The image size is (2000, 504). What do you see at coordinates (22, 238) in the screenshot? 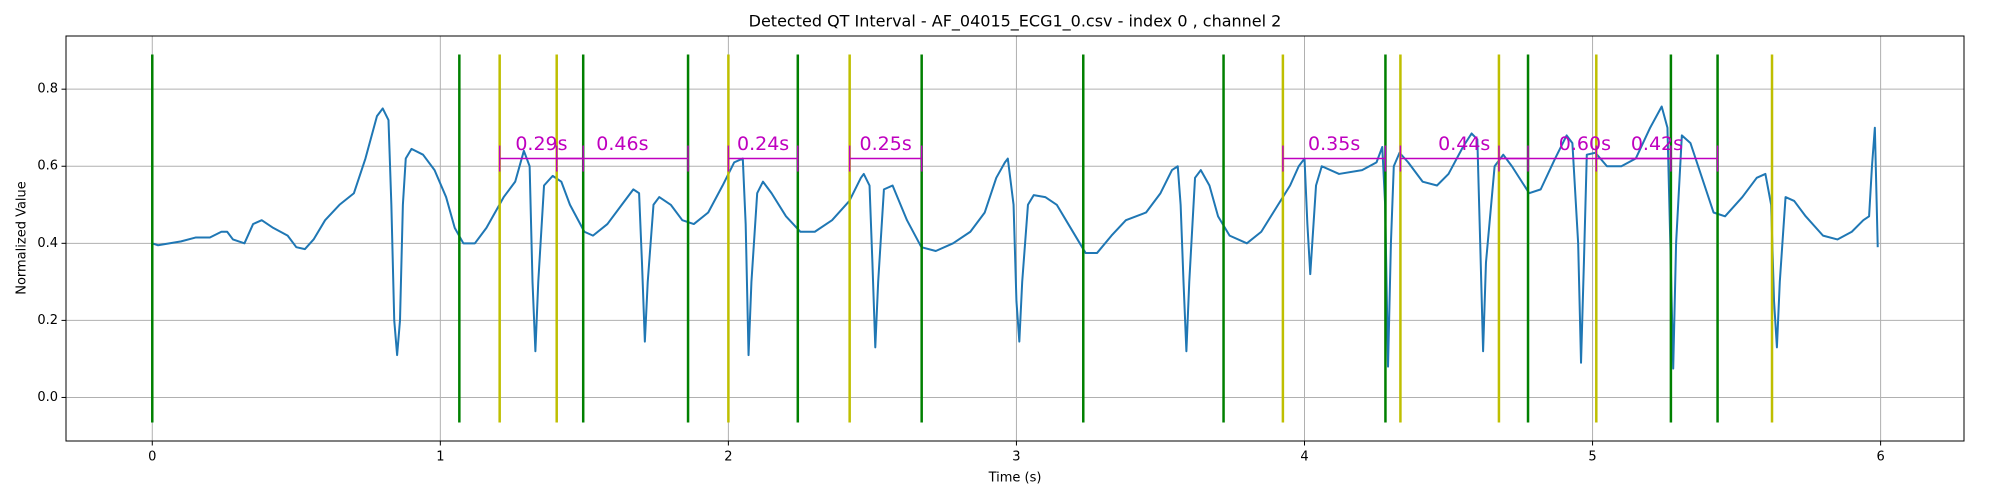
I see `y-axis-label: Normalized Value` at bounding box center [22, 238].